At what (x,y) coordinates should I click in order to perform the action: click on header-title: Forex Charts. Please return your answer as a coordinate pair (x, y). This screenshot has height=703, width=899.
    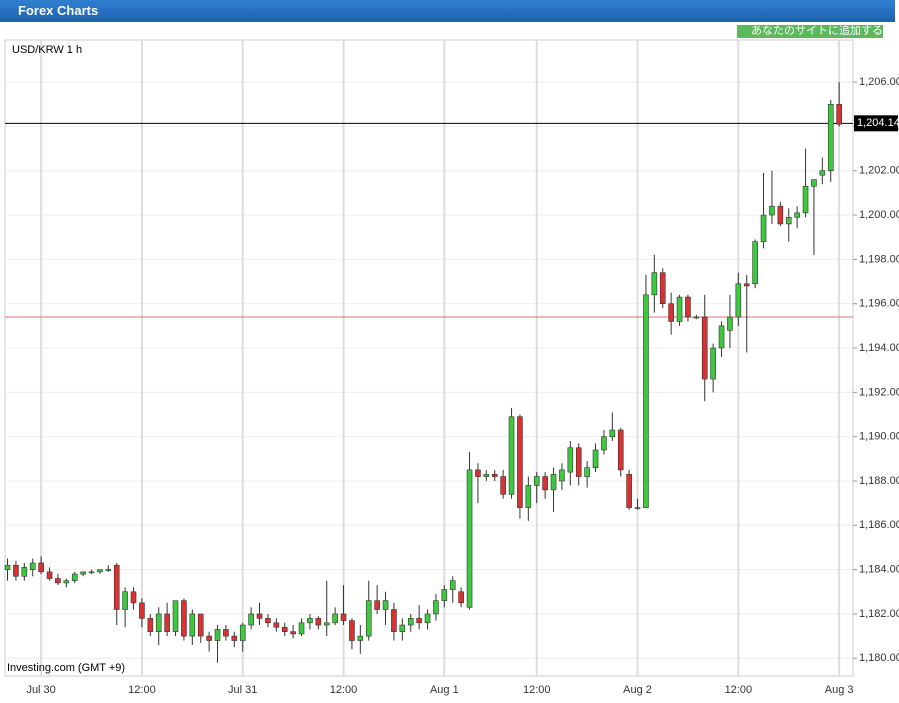
    Looking at the image, I should click on (58, 10).